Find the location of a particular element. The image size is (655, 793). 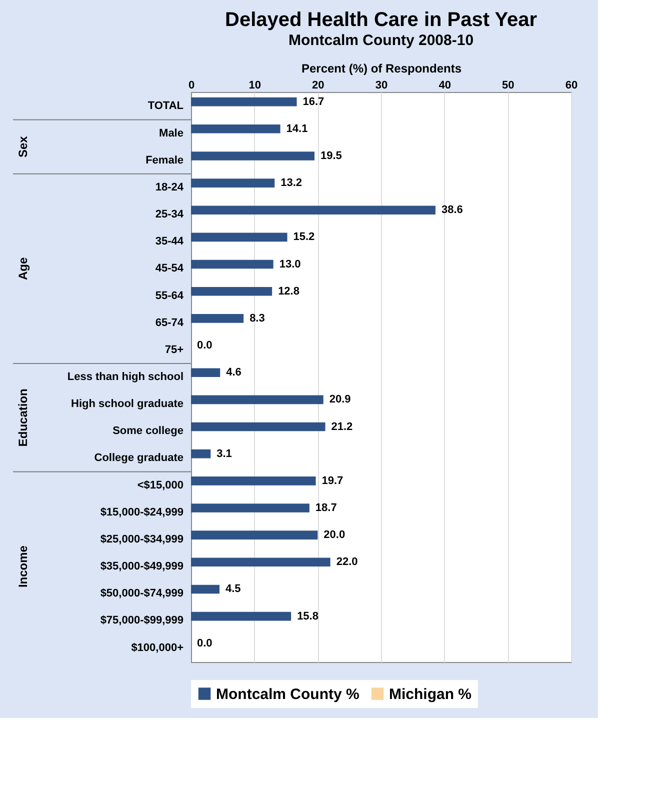

data-label: 3.1 is located at coordinates (224, 454).